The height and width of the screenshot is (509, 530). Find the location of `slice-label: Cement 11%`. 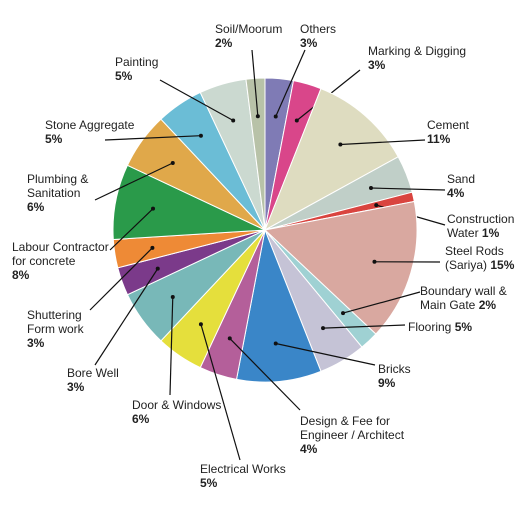

slice-label: Cement 11% is located at coordinates (448, 132).